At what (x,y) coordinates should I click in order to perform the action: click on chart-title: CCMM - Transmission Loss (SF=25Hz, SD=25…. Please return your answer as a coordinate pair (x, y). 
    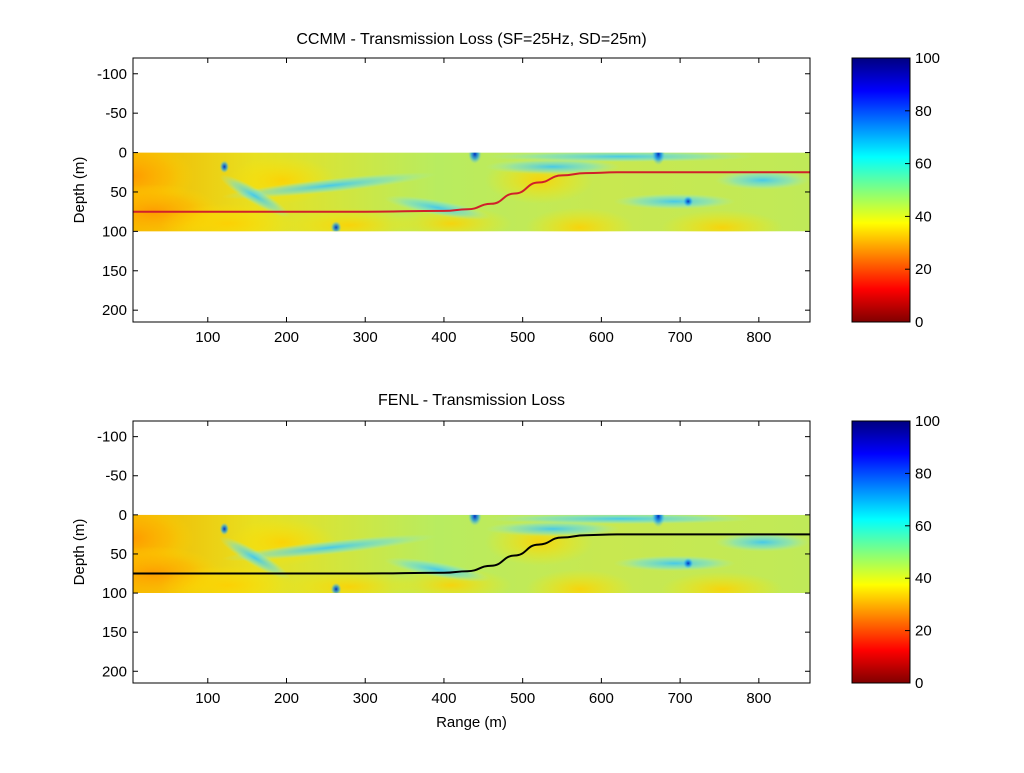
    Looking at the image, I should click on (471, 39).